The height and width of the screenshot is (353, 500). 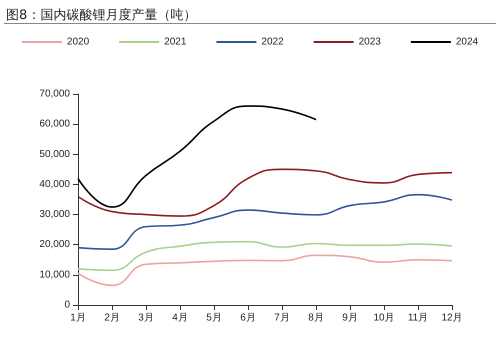 What do you see at coordinates (54, 274) in the screenshot?
I see `y-tick-label: 10,000` at bounding box center [54, 274].